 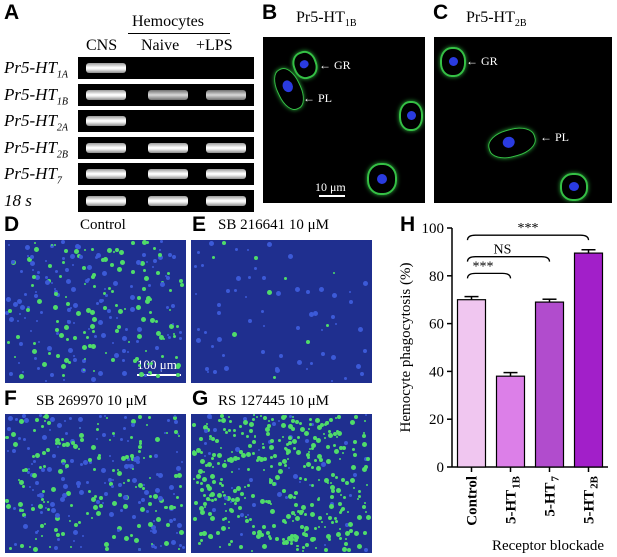 What do you see at coordinates (548, 546) in the screenshot?
I see `x-axis-label: Receptor blockade` at bounding box center [548, 546].